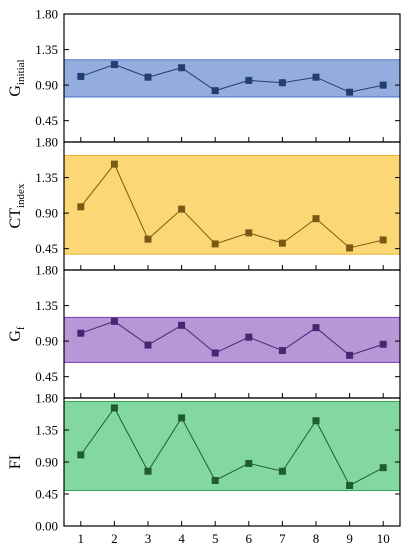 Image resolution: width=408 pixels, height=550 pixels. Describe the element at coordinates (349, 538) in the screenshot. I see `x-tick-label: 9` at that location.